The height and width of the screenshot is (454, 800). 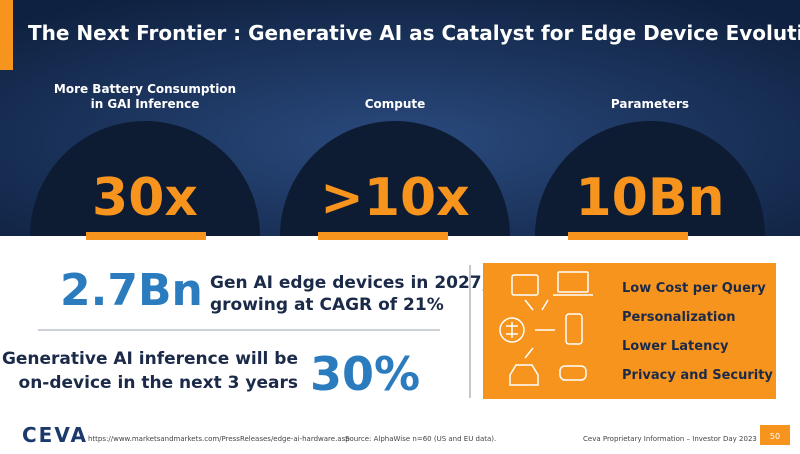 I want to click on page-number-box, so click(x=775, y=435).